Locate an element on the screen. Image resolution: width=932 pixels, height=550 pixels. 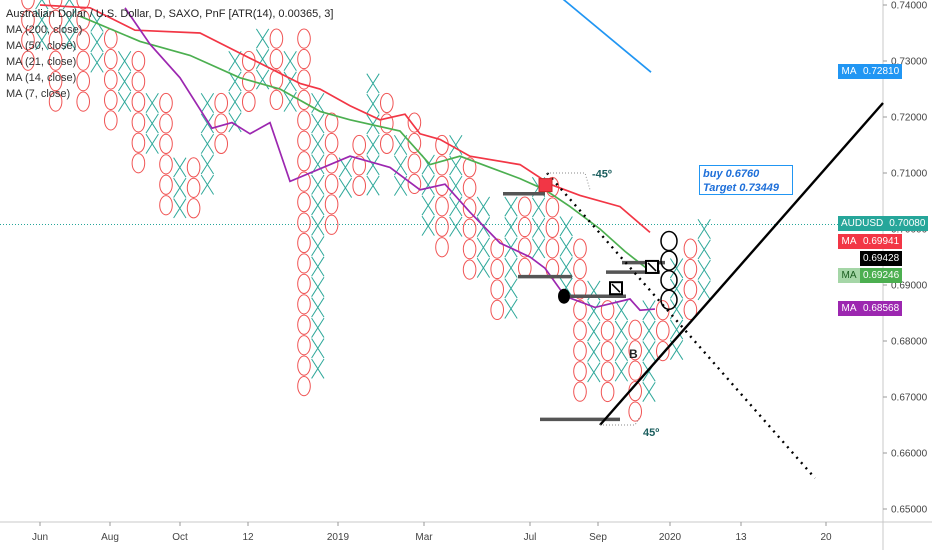
y-tick-label: 0.74000 is located at coordinates (909, 6).